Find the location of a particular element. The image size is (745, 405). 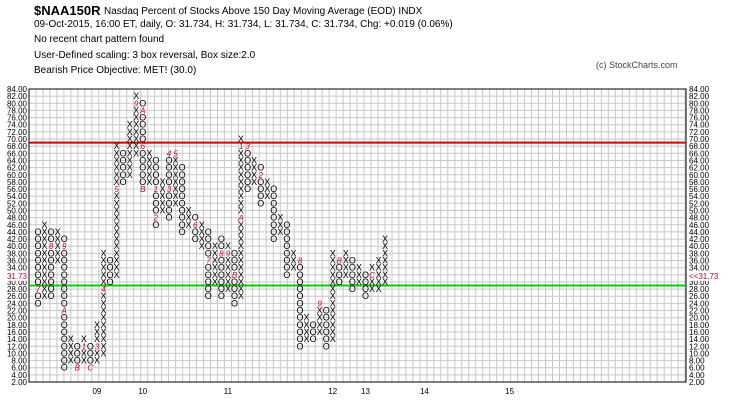

y-tick-label-right: 82.00 is located at coordinates (699, 96).